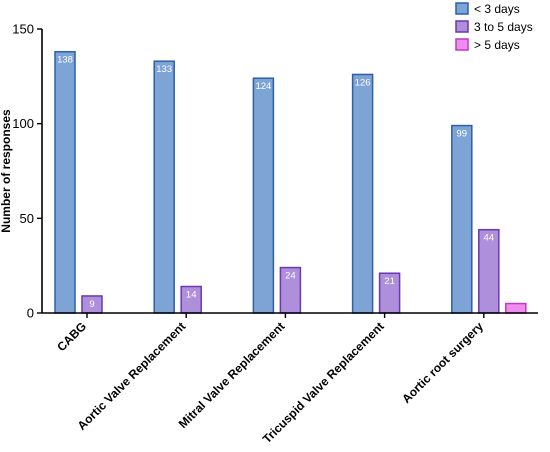 Image resolution: width=550 pixels, height=452 pixels. Describe the element at coordinates (232, 375) in the screenshot. I see `x-tick-label: Mitral Valve Replacement` at that location.